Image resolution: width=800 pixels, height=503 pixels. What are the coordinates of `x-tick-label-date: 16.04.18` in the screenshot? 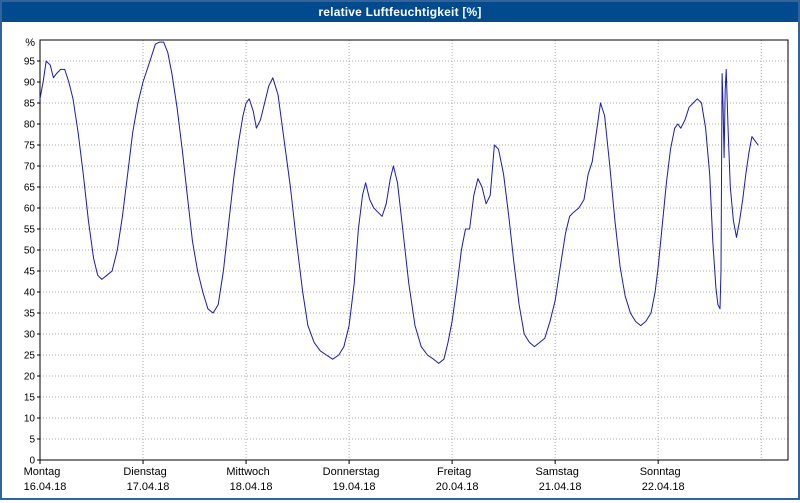 It's located at (45, 487).